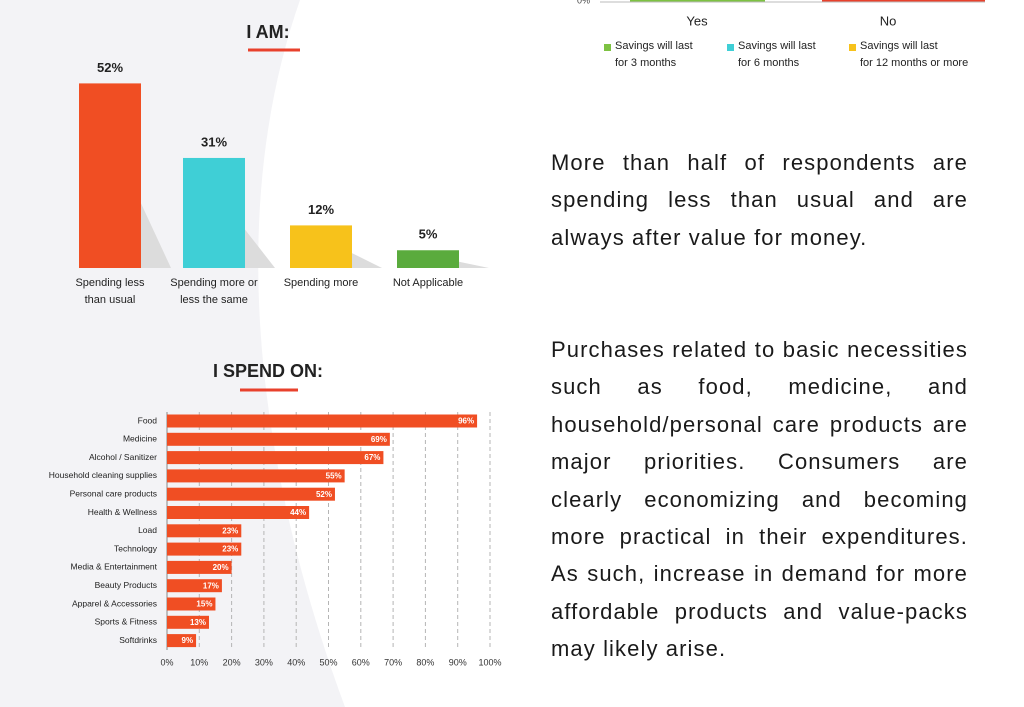 This screenshot has height=707, width=1024. Describe the element at coordinates (334, 476) in the screenshot. I see `value-label: 55%` at that location.